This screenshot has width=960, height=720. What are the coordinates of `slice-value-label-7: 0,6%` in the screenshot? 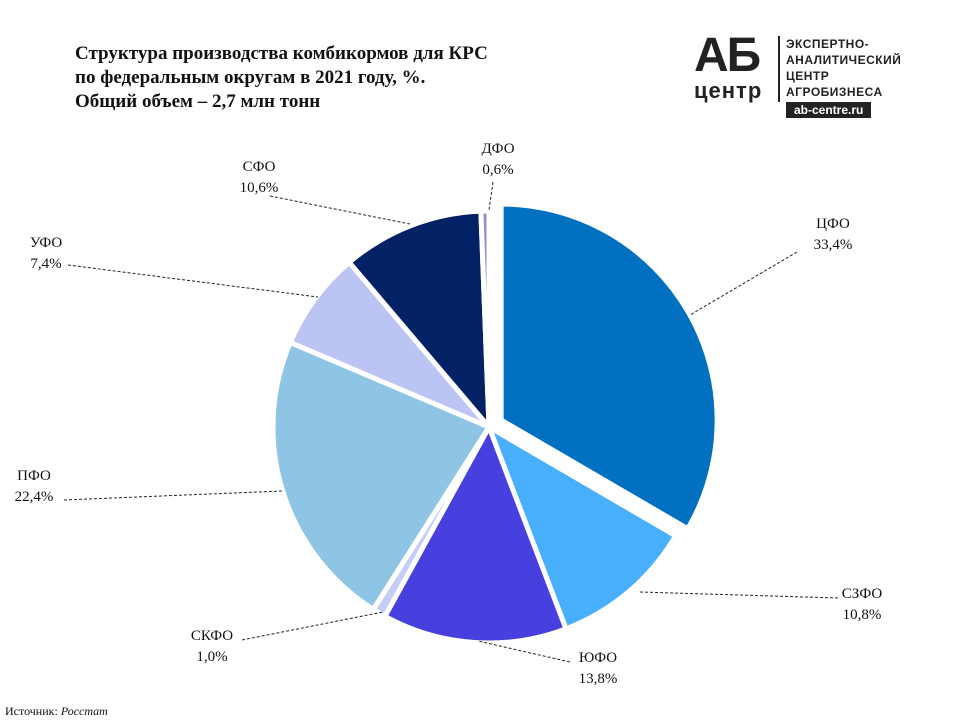 It's located at (497, 170).